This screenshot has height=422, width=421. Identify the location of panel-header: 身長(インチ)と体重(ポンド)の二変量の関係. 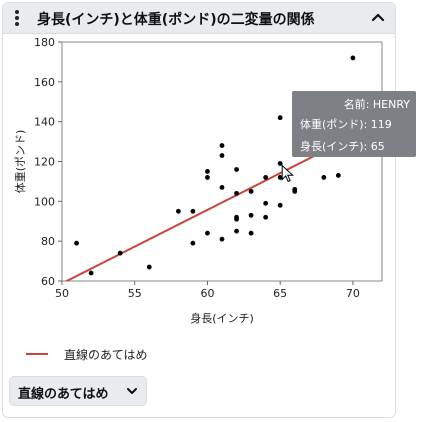
(199, 18).